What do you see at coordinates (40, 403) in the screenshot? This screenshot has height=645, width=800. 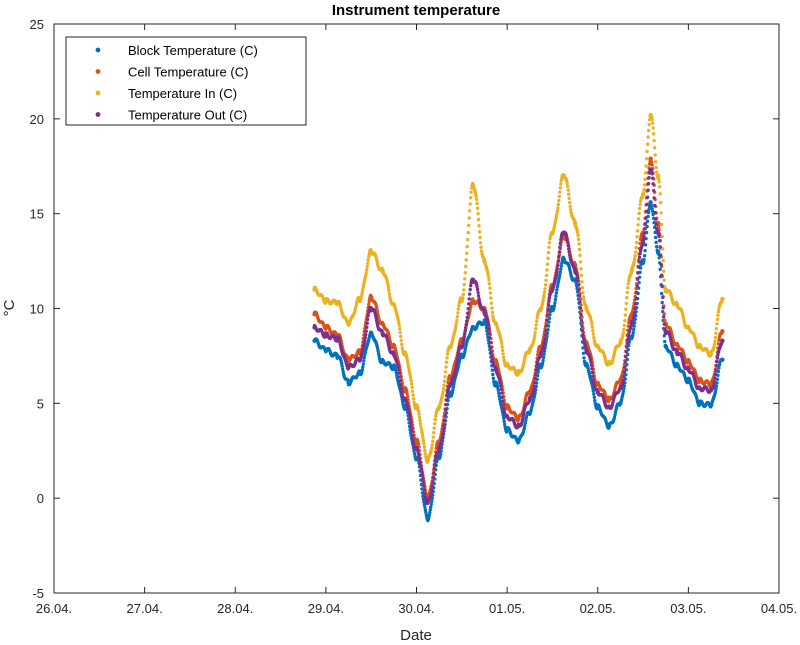 I see `y-tick-label: 5` at bounding box center [40, 403].